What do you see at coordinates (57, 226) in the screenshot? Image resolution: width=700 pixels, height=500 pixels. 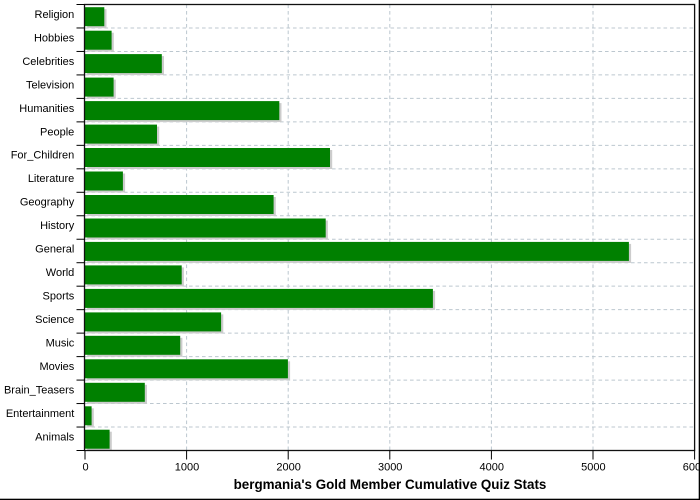 I see `svg-text: History` at bounding box center [57, 226].